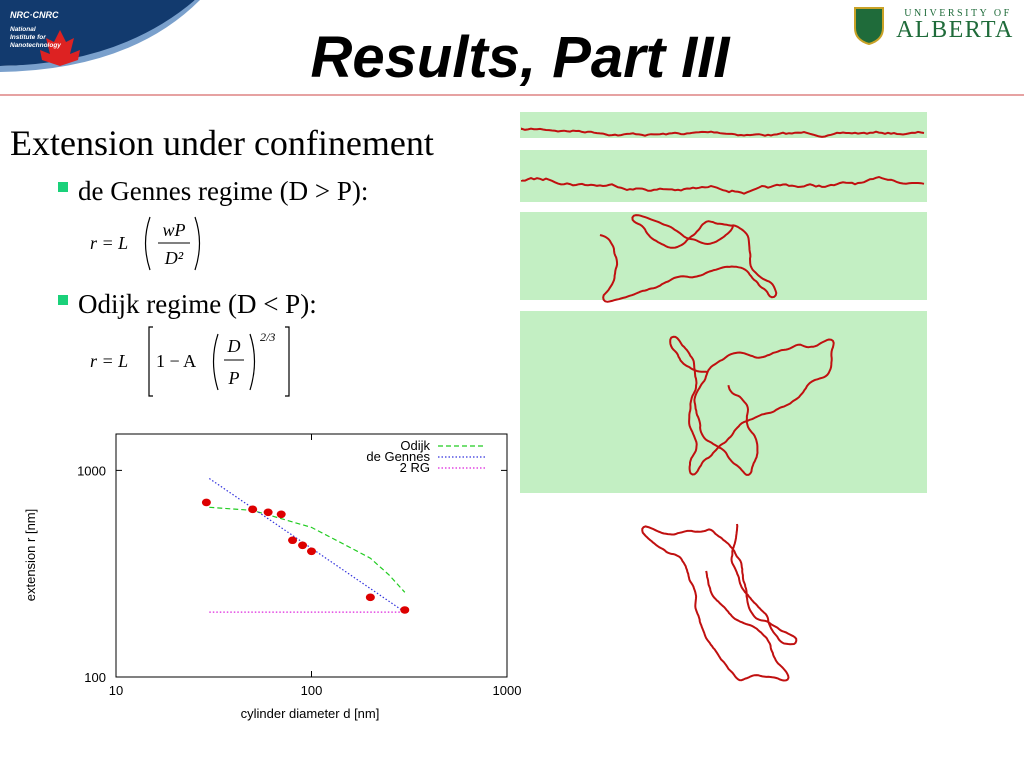  What do you see at coordinates (507, 690) in the screenshot?
I see `x-tick-label: 1000` at bounding box center [507, 690].